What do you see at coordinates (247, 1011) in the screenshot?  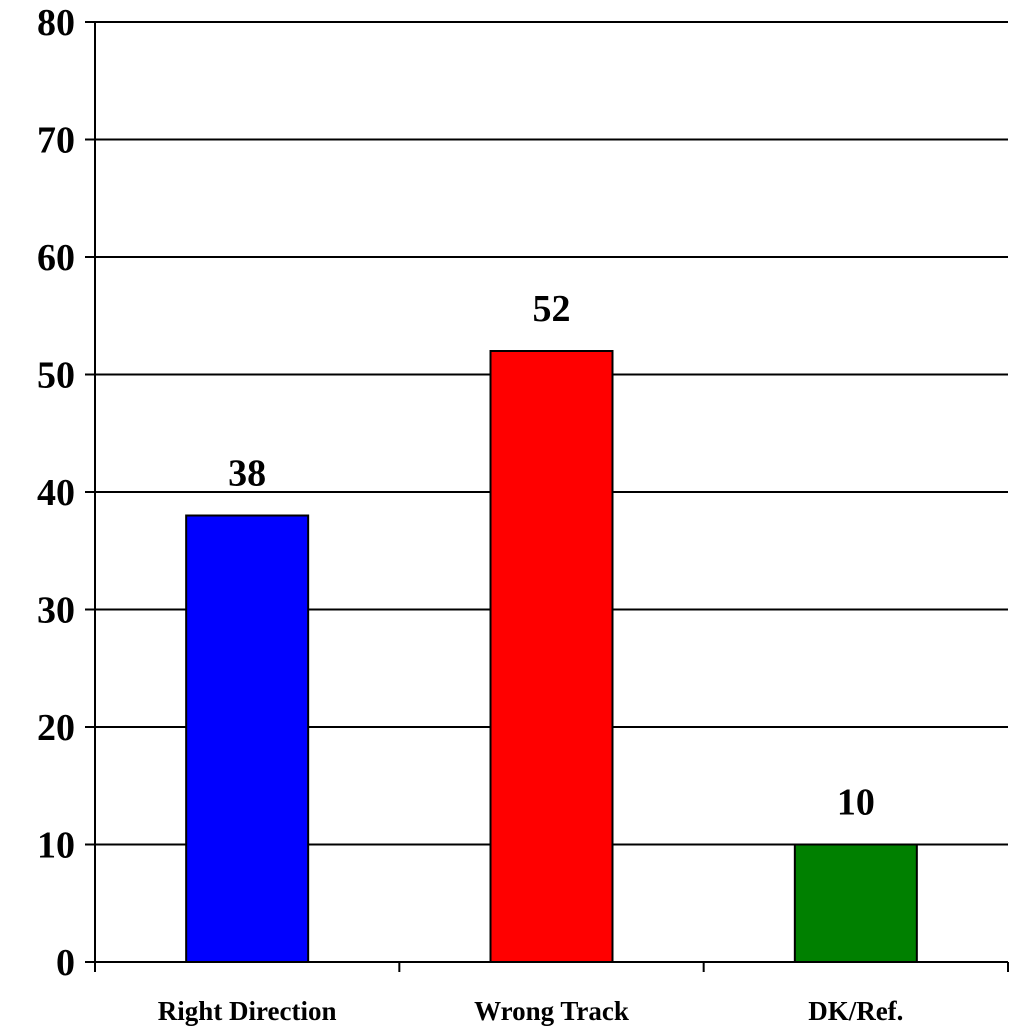 I see `category-label-1: Right Direction` at bounding box center [247, 1011].